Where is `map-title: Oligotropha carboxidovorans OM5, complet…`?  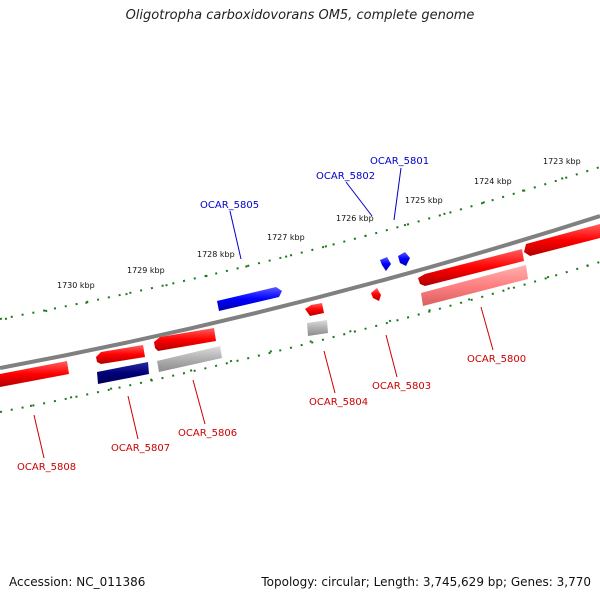 map-title: Oligotropha carboxidovorans OM5, complet… is located at coordinates (300, 15).